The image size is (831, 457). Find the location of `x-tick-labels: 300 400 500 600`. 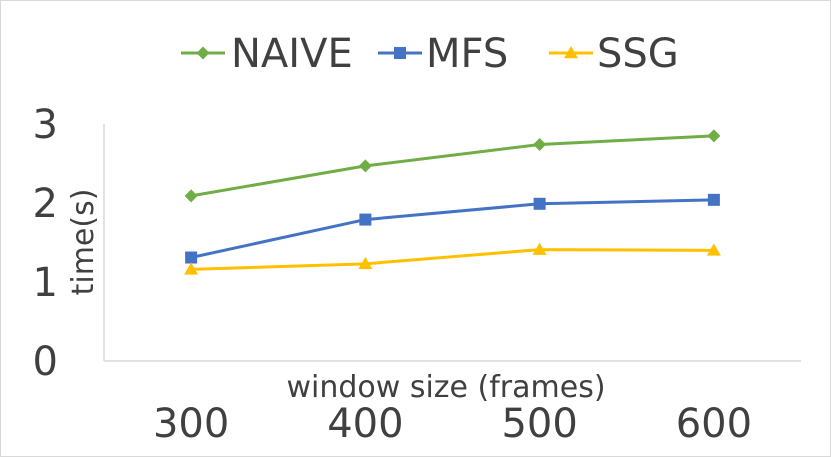

x-tick-labels: 300 400 500 600 is located at coordinates (452, 424).